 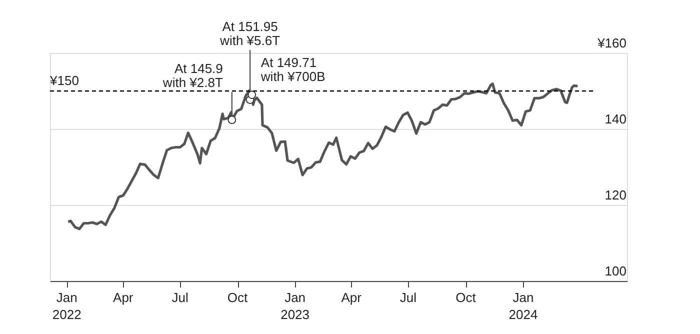 I want to click on annotation: At 149.71 with ¥700B, so click(x=293, y=69).